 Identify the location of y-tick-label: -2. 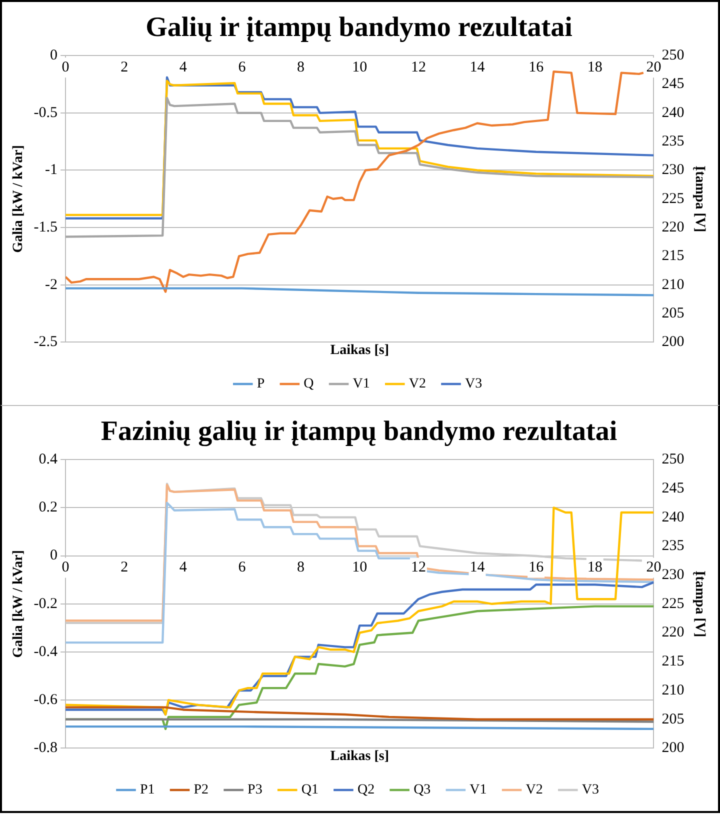
(51, 284).